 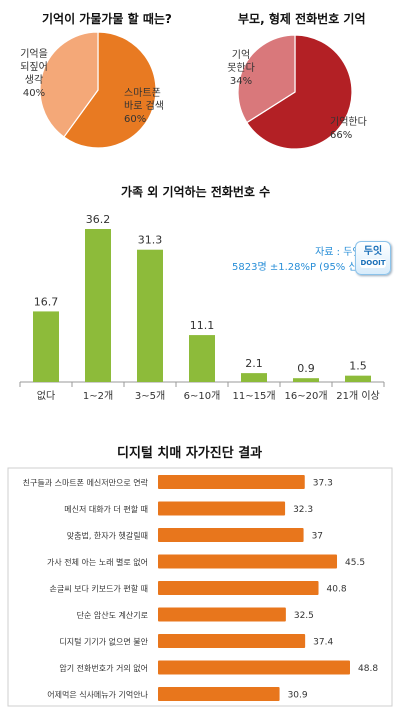 I want to click on vbar-value-label: 31.3, so click(x=150, y=240).